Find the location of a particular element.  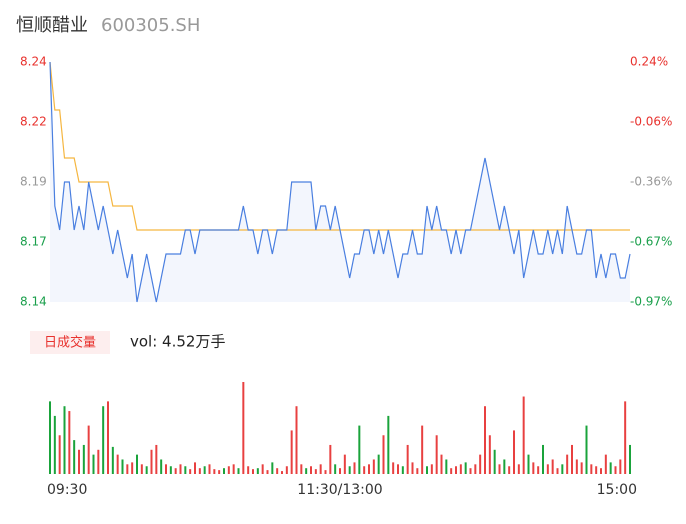

y2-tick-label: -0.06% is located at coordinates (651, 122).